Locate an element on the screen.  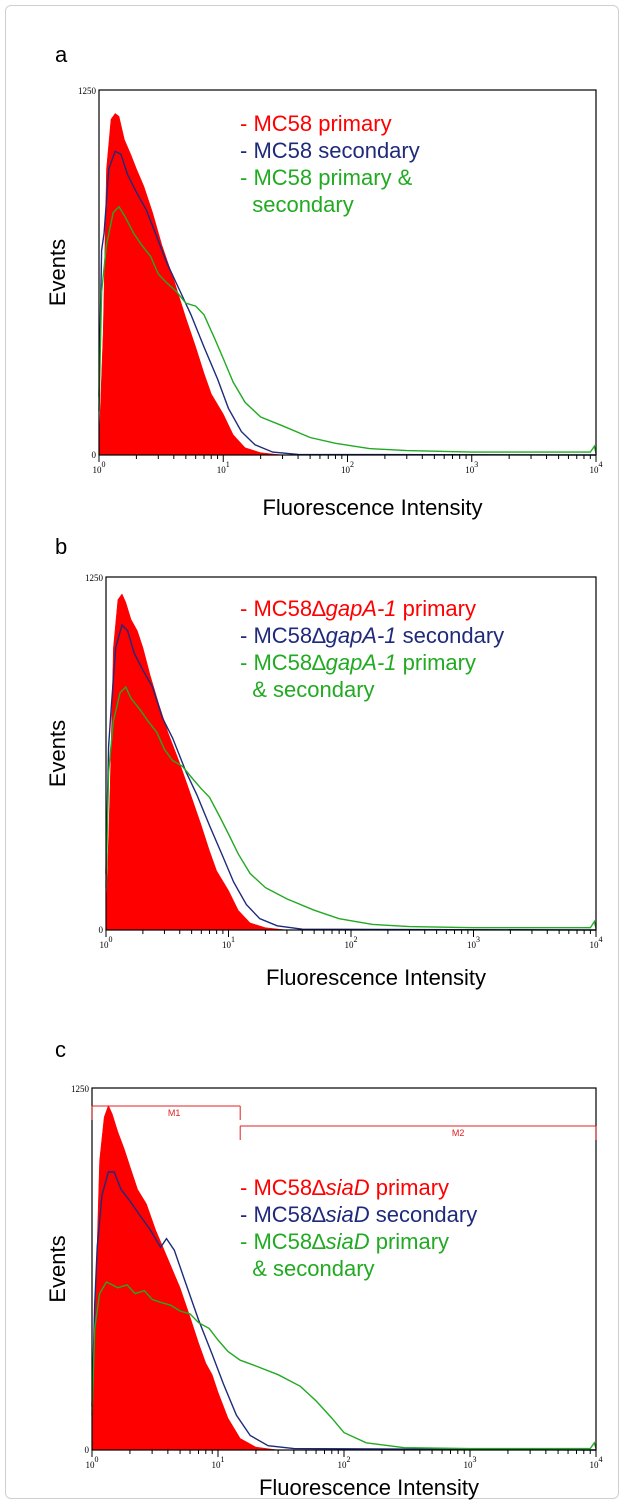
marker-label: M1 is located at coordinates (174, 1113).